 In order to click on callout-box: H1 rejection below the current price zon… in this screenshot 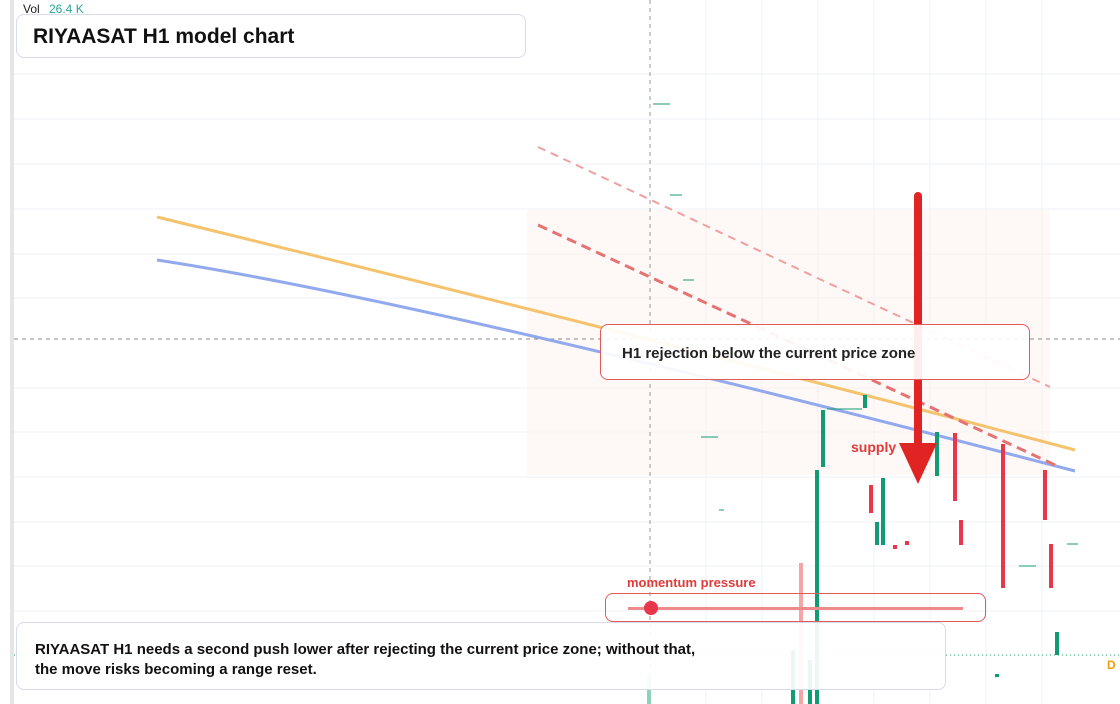, I will do `click(815, 352)`.